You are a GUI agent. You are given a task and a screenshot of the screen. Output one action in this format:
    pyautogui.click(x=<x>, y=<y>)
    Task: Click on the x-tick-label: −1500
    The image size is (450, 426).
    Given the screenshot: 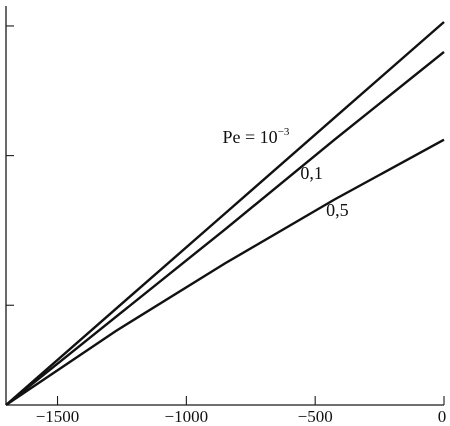 What is the action you would take?
    pyautogui.click(x=58, y=416)
    